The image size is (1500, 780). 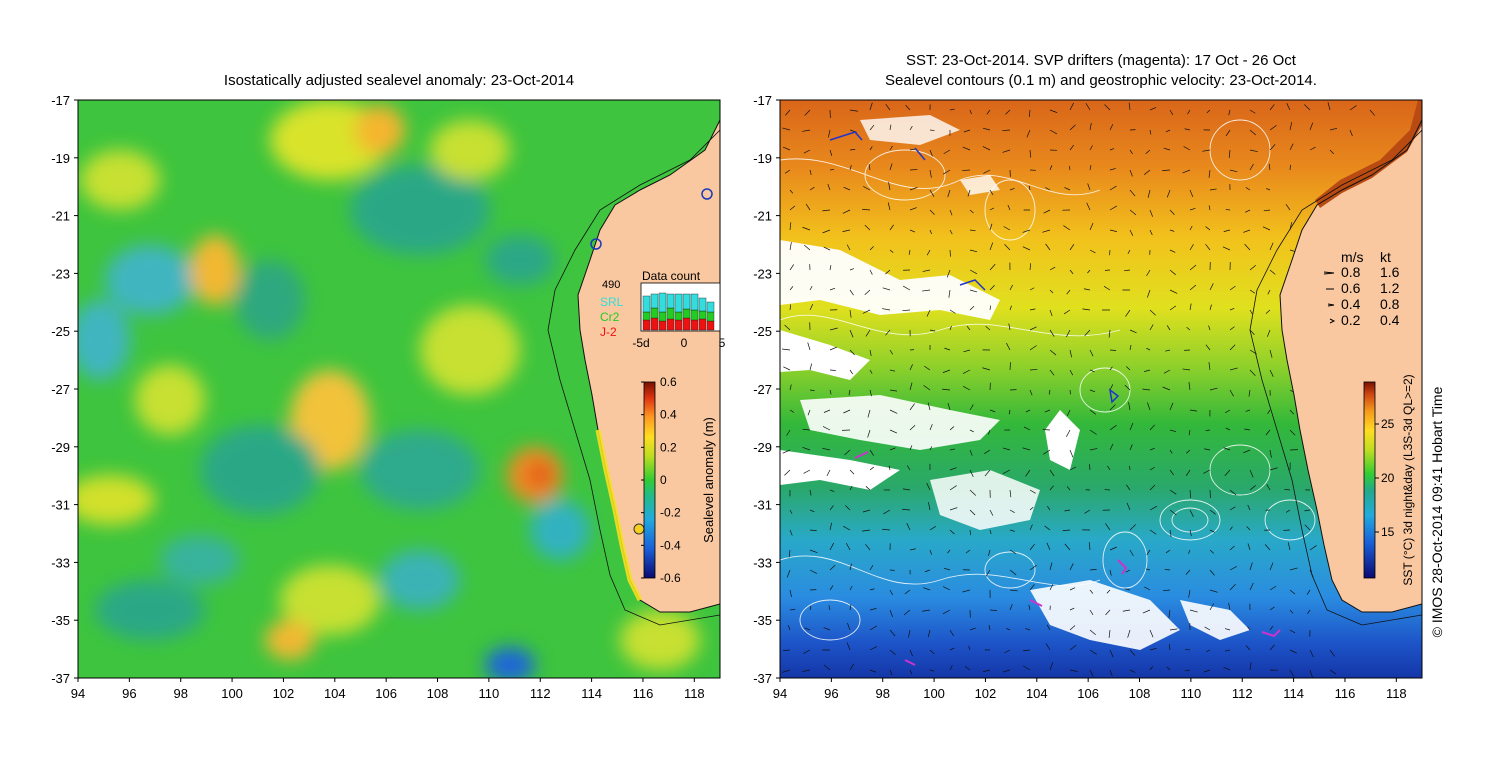 I want to click on right-lat-tick-label: -23, so click(x=762, y=273).